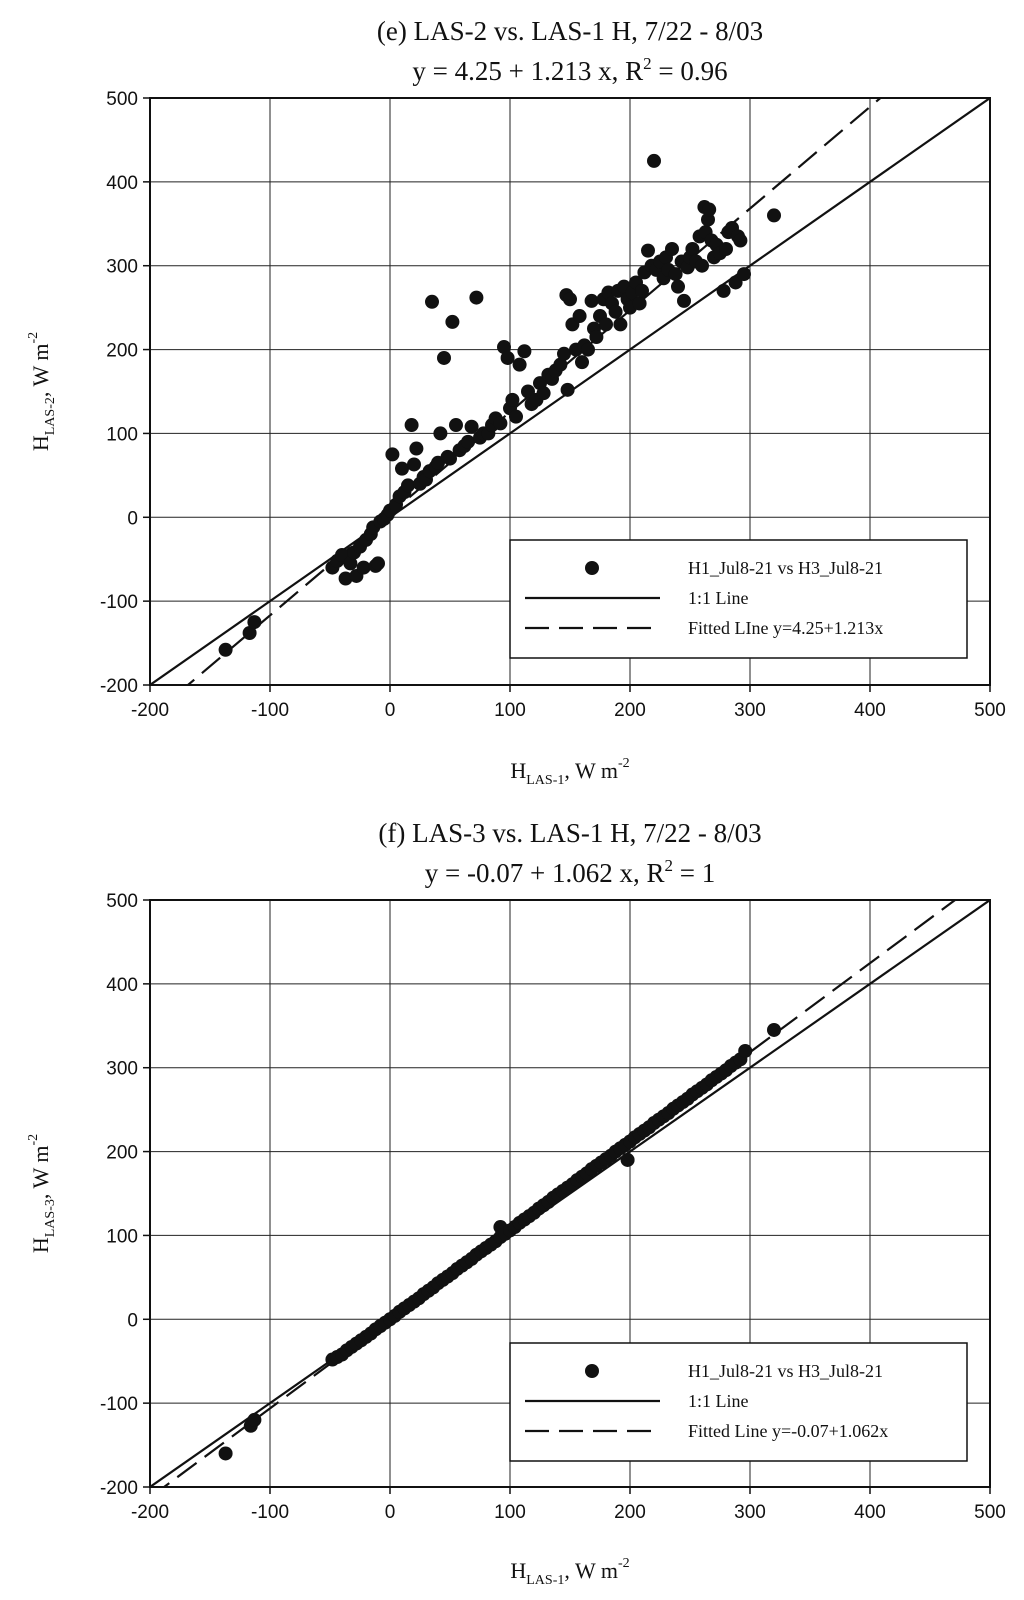 Image resolution: width=1024 pixels, height=1600 pixels. I want to click on legend-box, so click(738, 1402).